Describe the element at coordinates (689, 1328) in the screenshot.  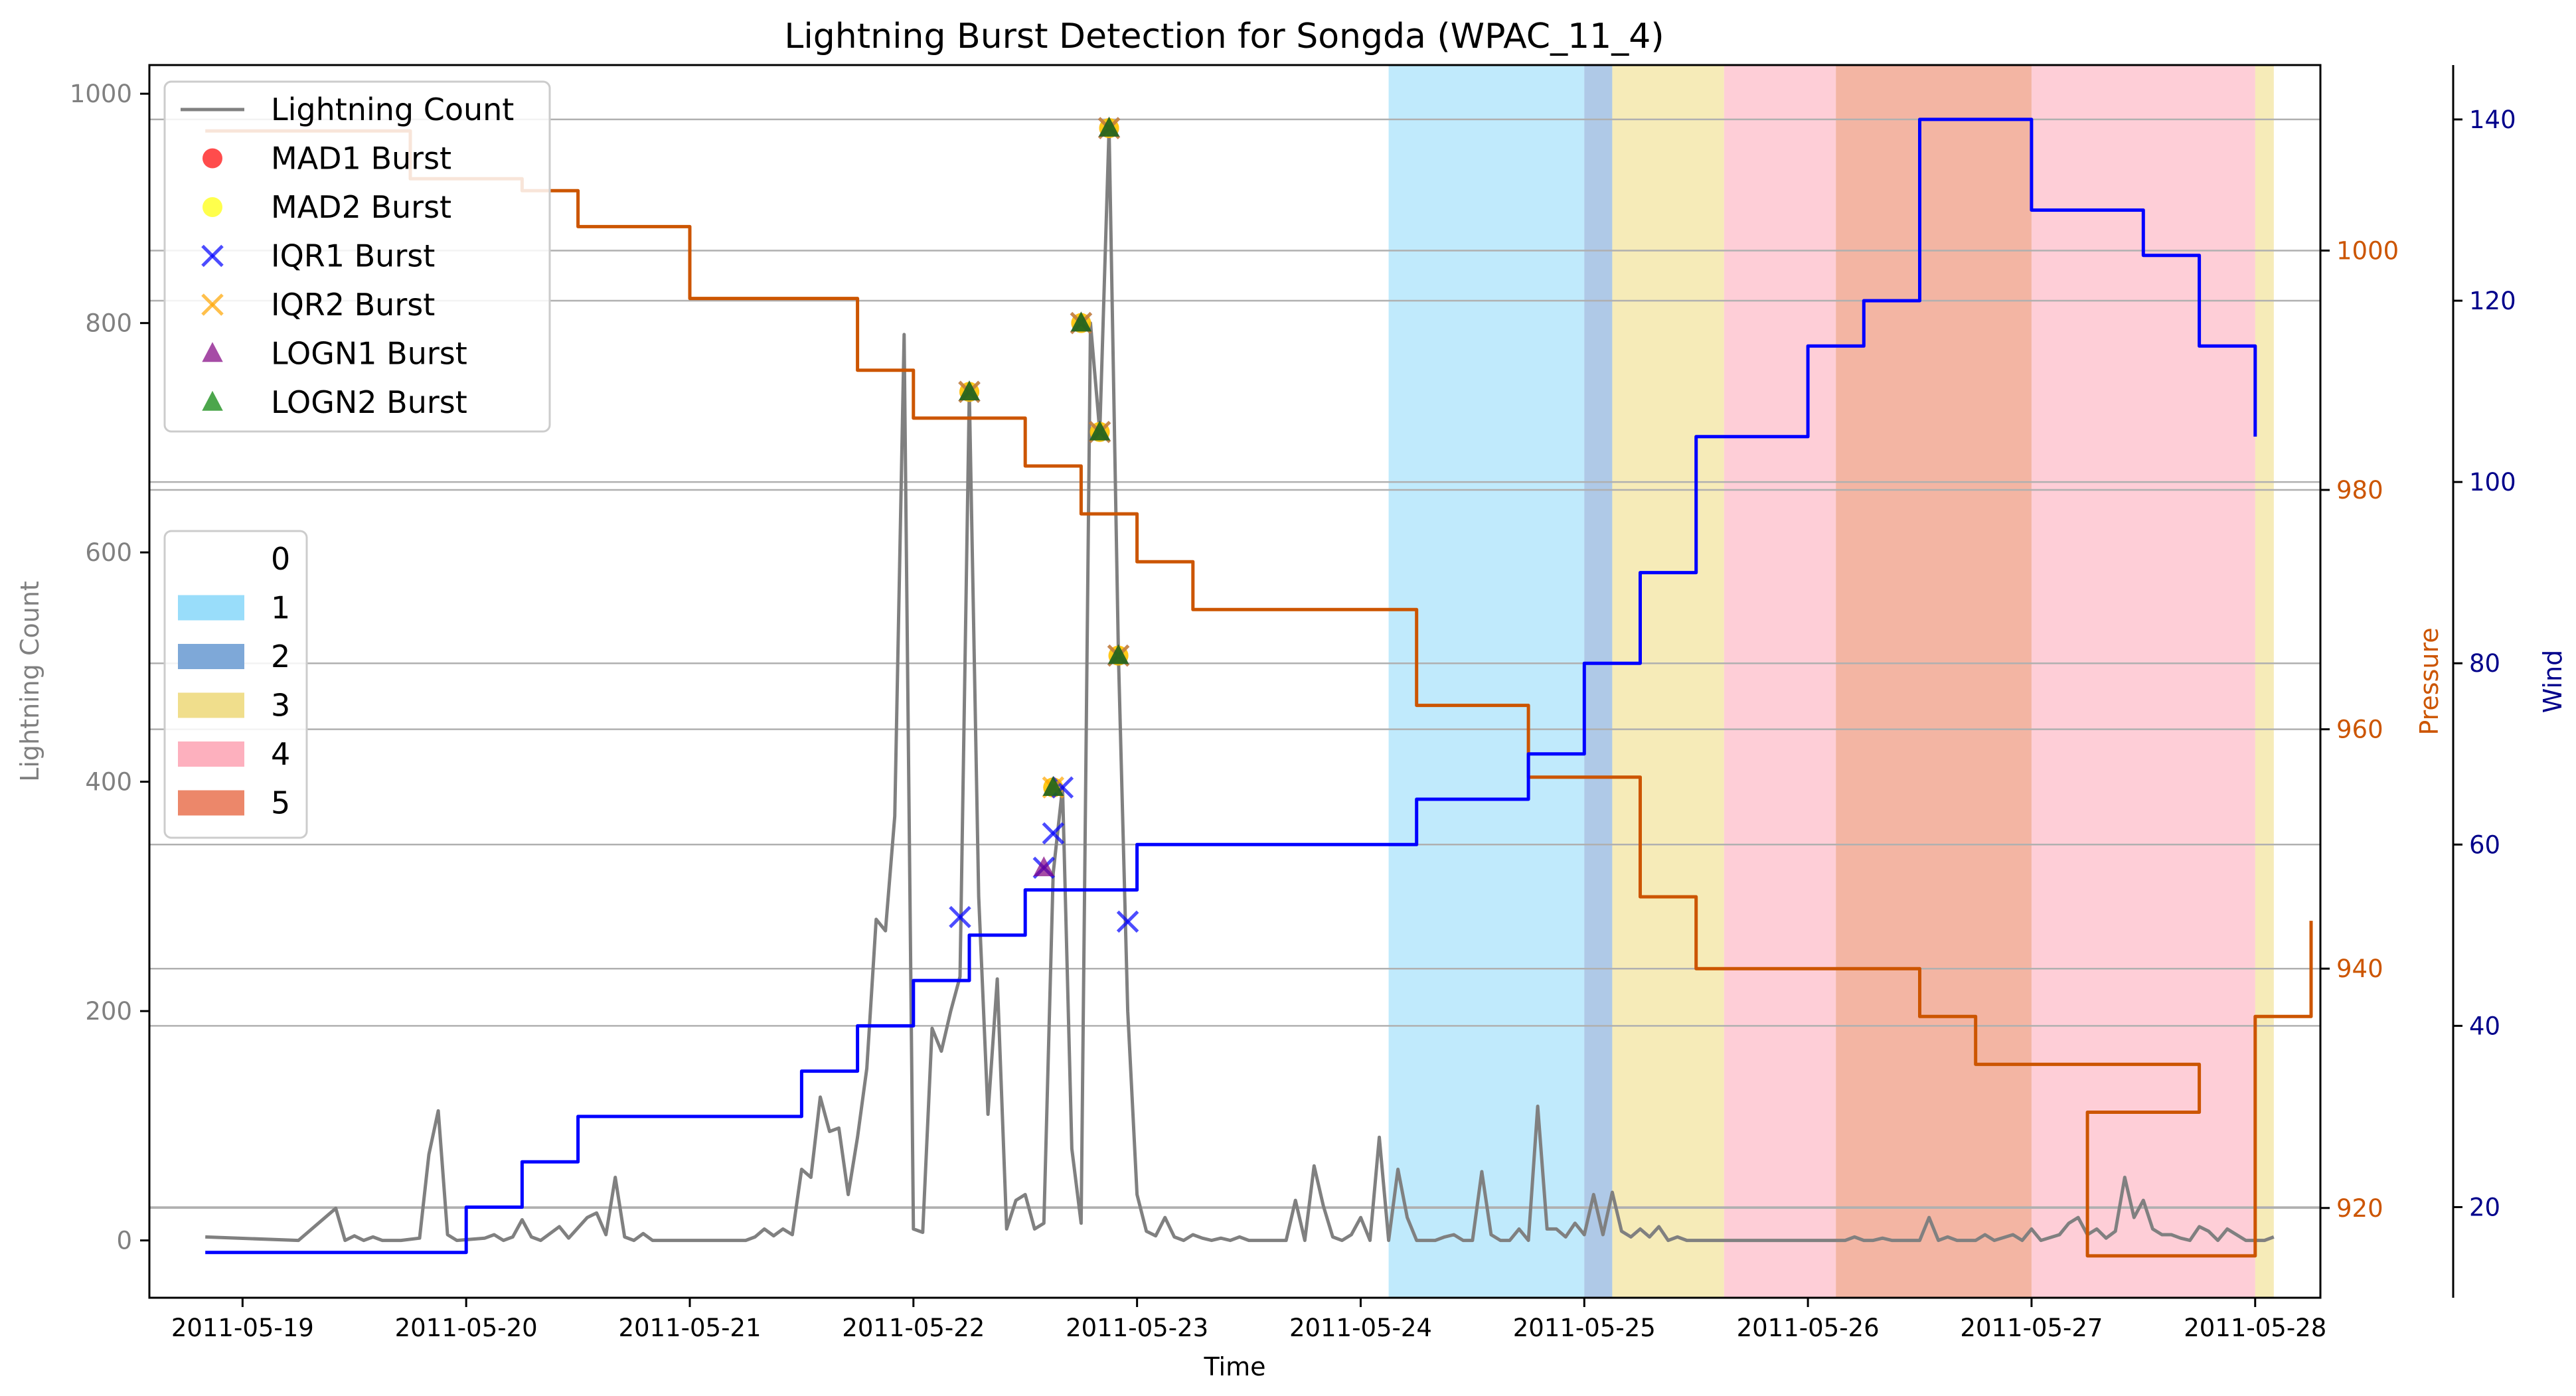
I see `x-tick-label: 2011-05-21` at that location.